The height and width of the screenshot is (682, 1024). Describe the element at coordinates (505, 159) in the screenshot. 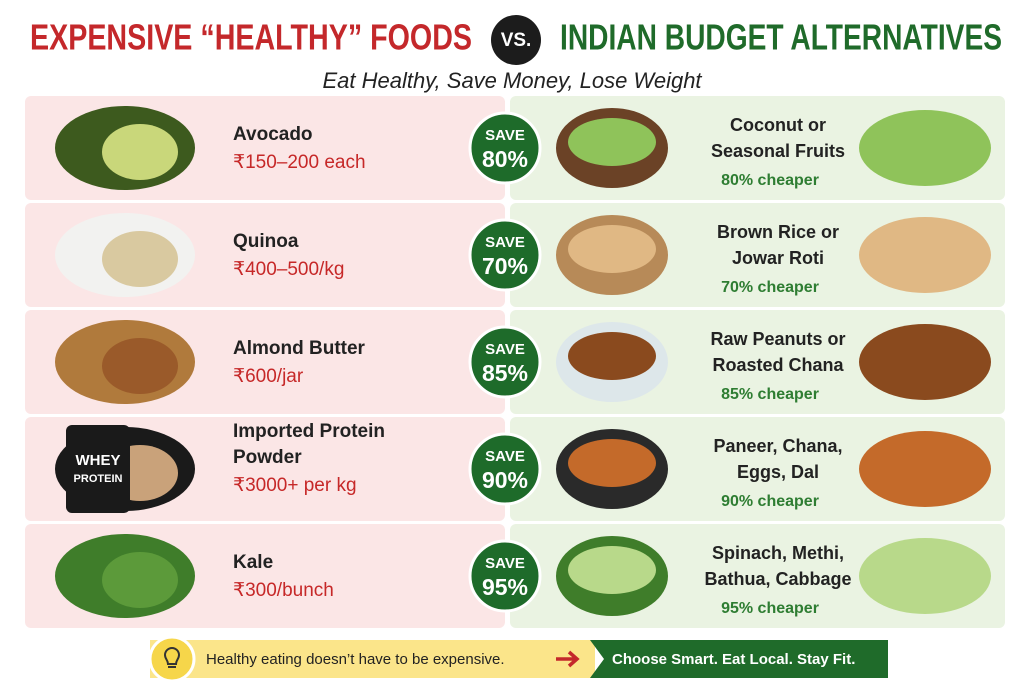

I see `save-percent: 80%` at that location.